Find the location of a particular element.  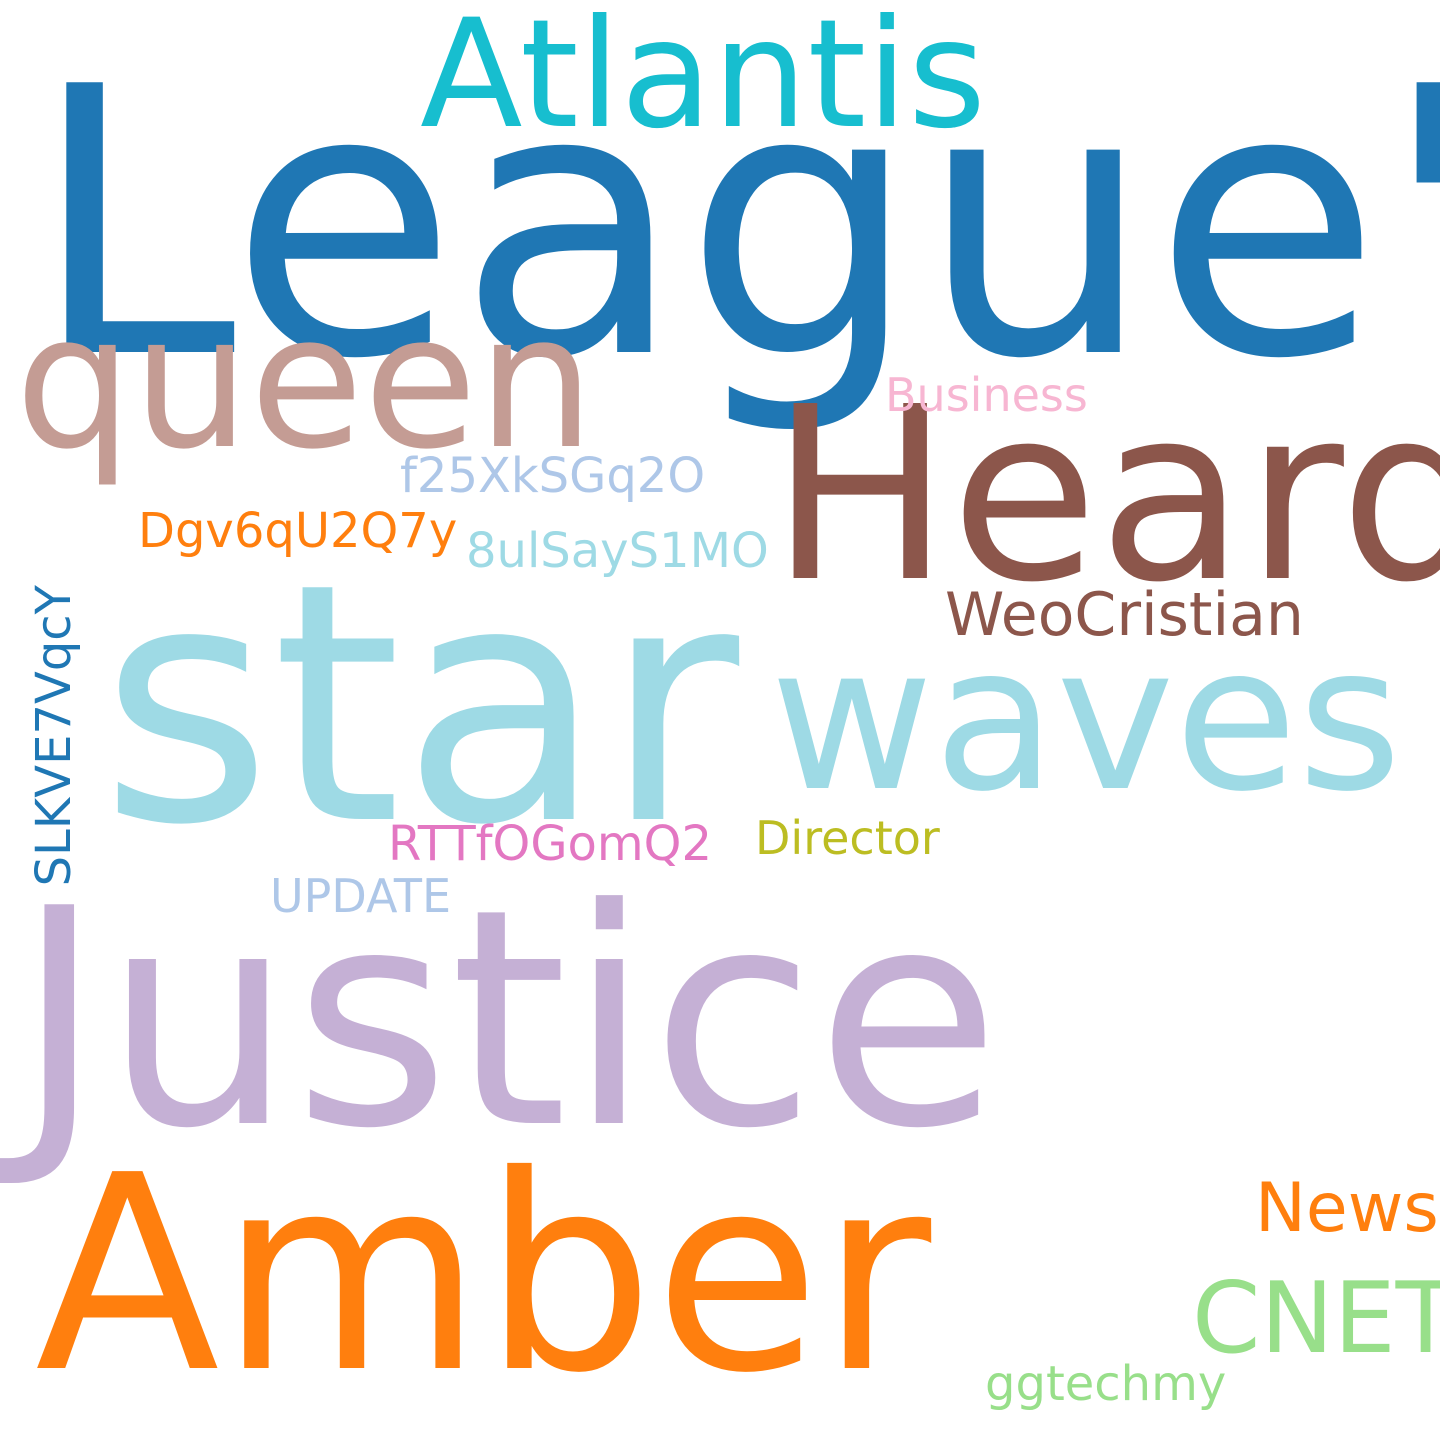

word-business: Business is located at coordinates (986, 395).